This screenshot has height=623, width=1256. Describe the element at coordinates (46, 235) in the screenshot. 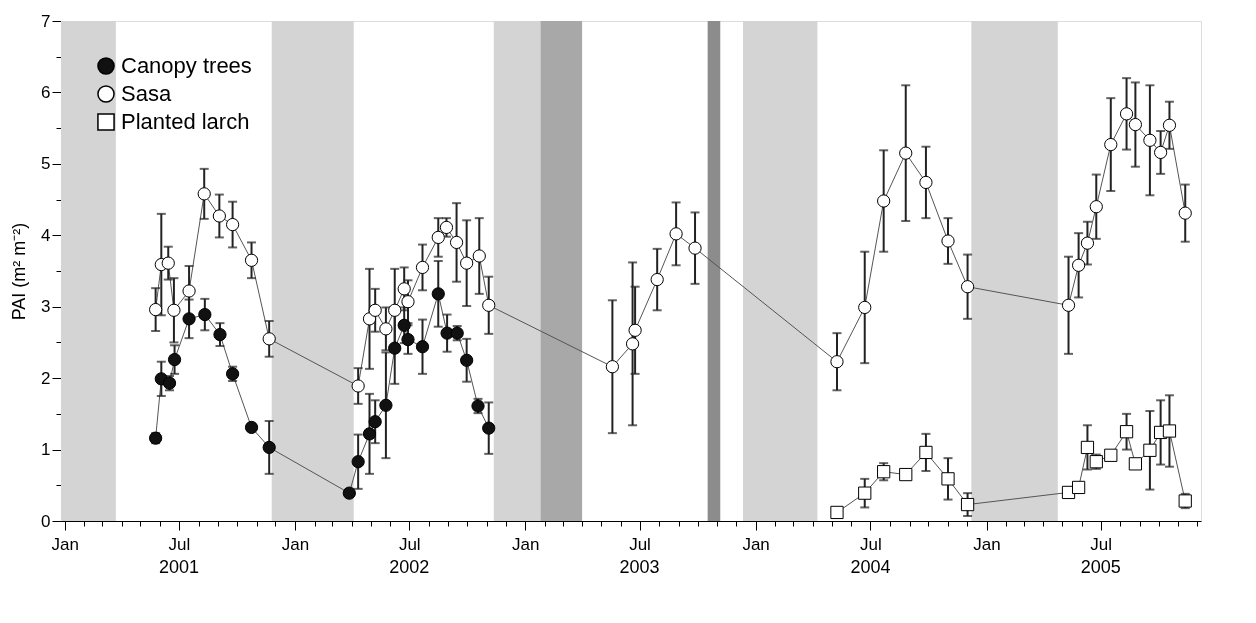

I see `y-tick-label: 4` at that location.